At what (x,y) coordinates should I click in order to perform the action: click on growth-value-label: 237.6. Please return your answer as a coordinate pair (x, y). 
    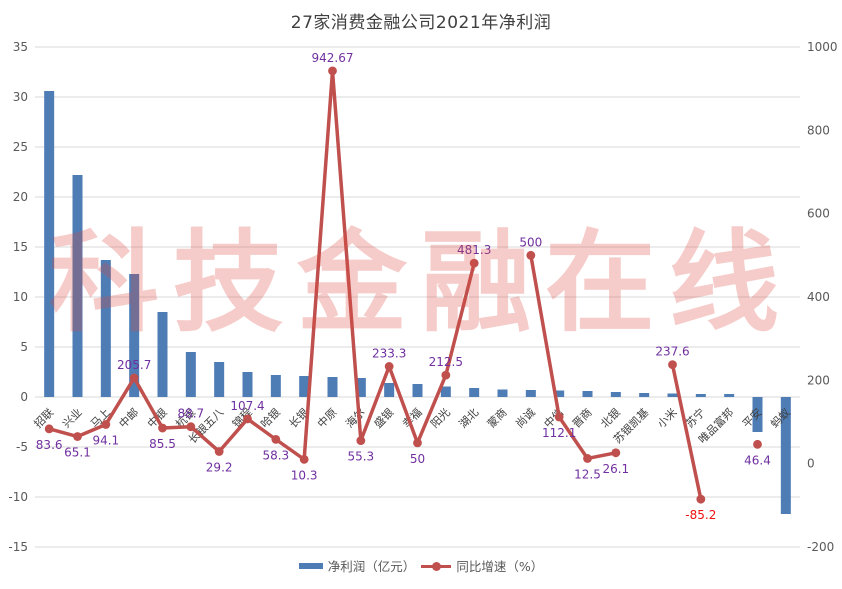
    Looking at the image, I should click on (672, 352).